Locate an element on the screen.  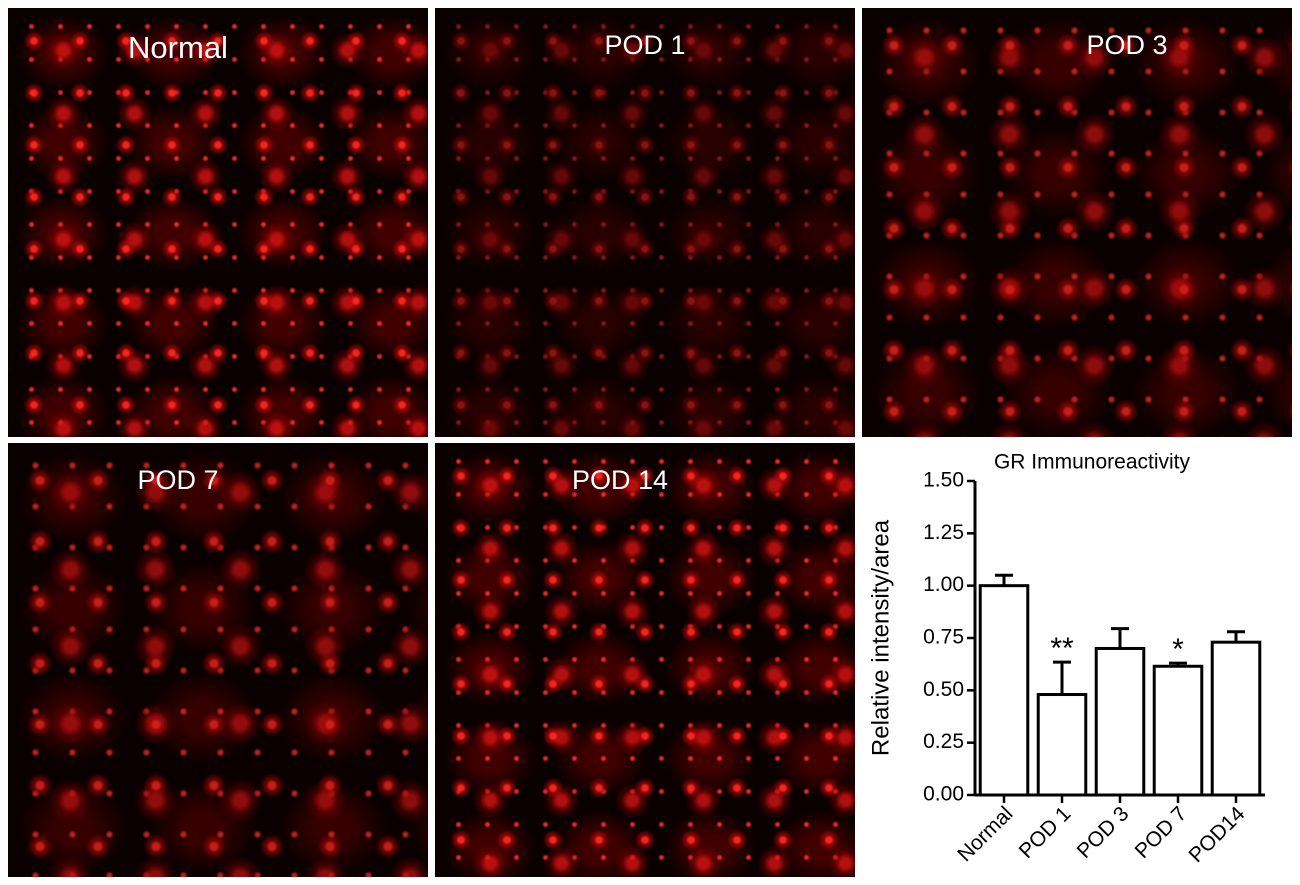
y-tick-label: 1.25 is located at coordinates (943, 532).